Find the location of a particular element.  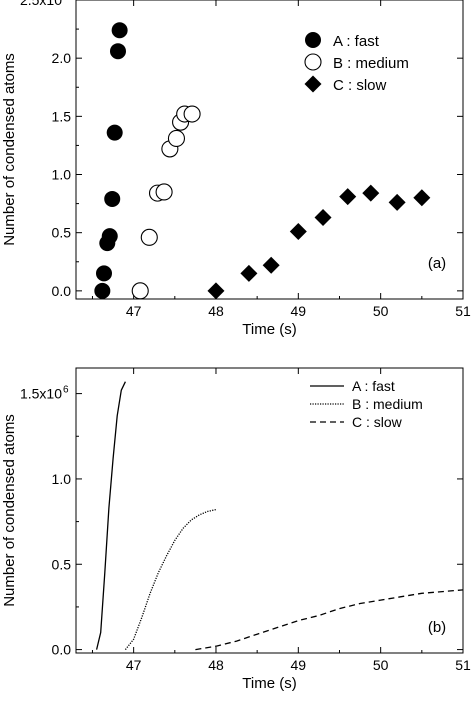

y-top-tick-label: 2.5x10 is located at coordinates (41, 4).